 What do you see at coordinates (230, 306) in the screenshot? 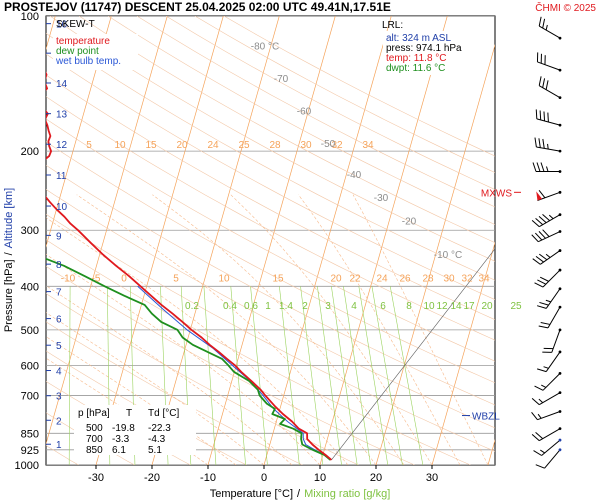
I see `mixing-ratio-label: 0.4` at bounding box center [230, 306].